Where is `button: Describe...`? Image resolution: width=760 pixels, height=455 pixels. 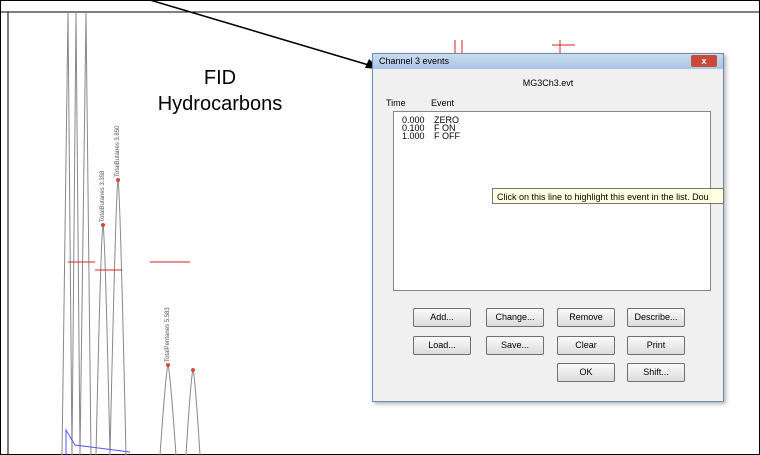 button: Describe... is located at coordinates (656, 317).